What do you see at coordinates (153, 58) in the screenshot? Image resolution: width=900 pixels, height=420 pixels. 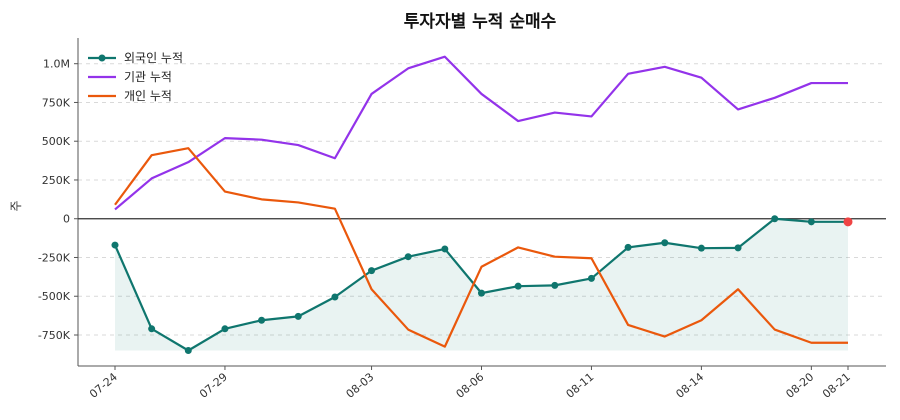 I see `legend-label: 외국인 누적` at bounding box center [153, 58].